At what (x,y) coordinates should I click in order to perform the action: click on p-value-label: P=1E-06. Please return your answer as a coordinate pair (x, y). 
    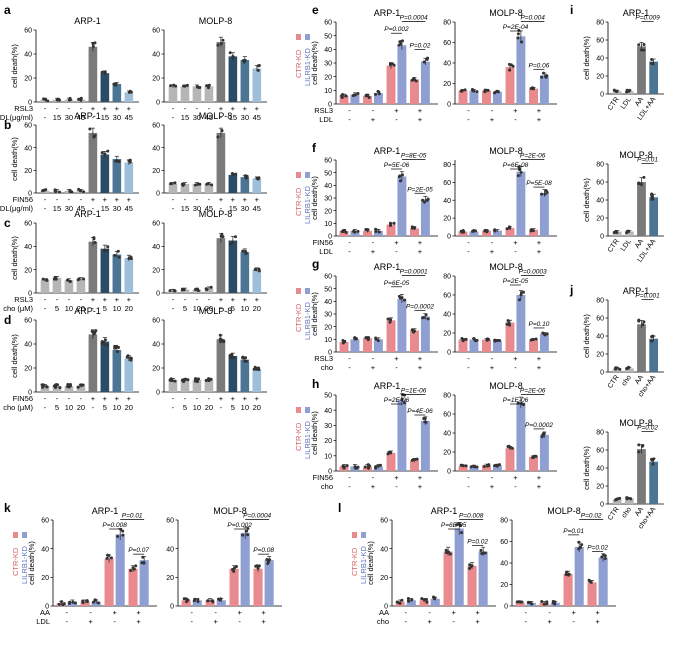
    Looking at the image, I should click on (516, 400).